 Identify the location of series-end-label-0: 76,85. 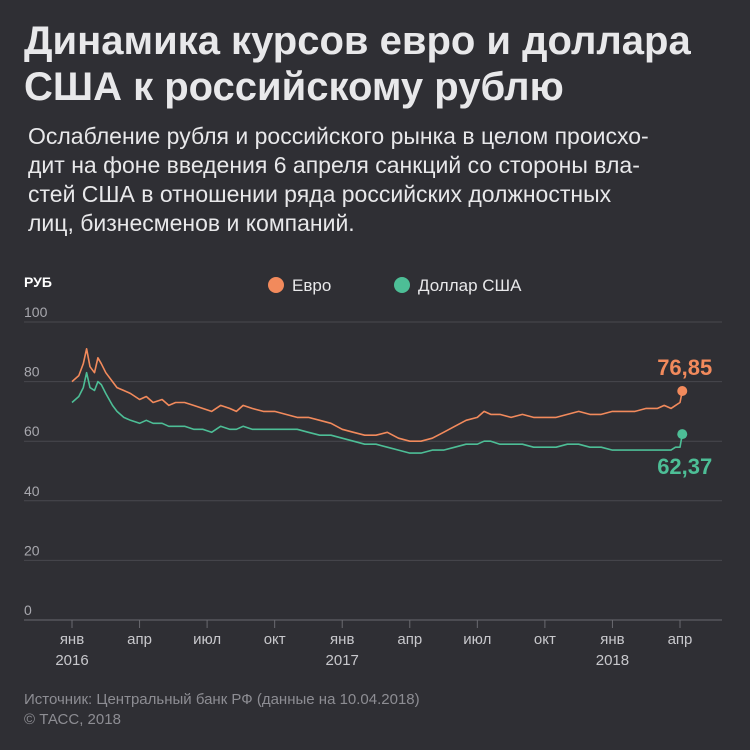
(684, 367).